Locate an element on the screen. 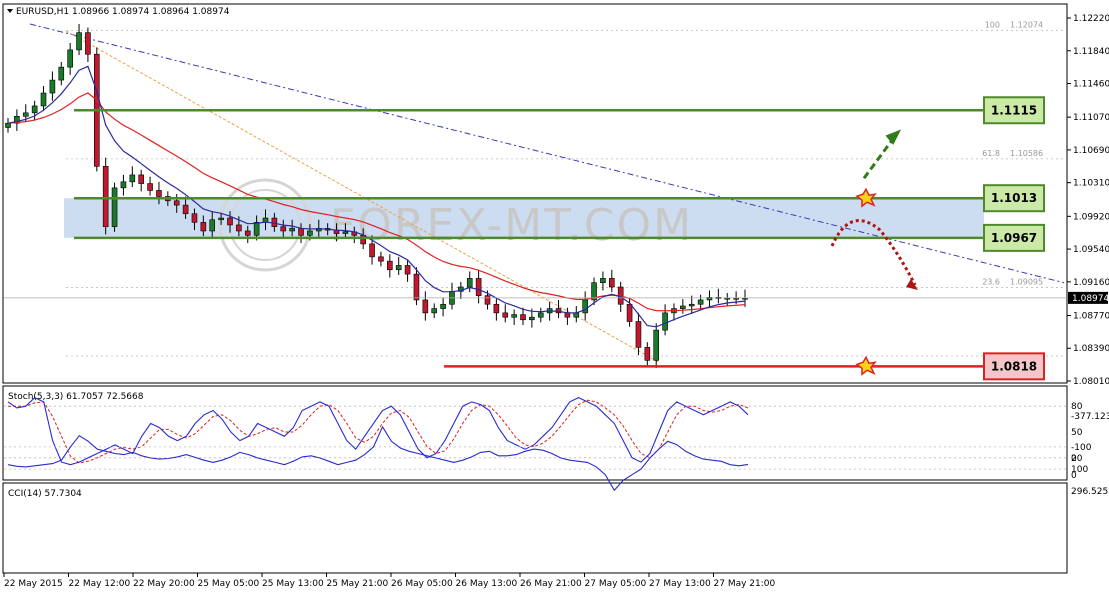 This screenshot has width=1109, height=593. time-tick-label: 25 May 13:00 is located at coordinates (293, 584).